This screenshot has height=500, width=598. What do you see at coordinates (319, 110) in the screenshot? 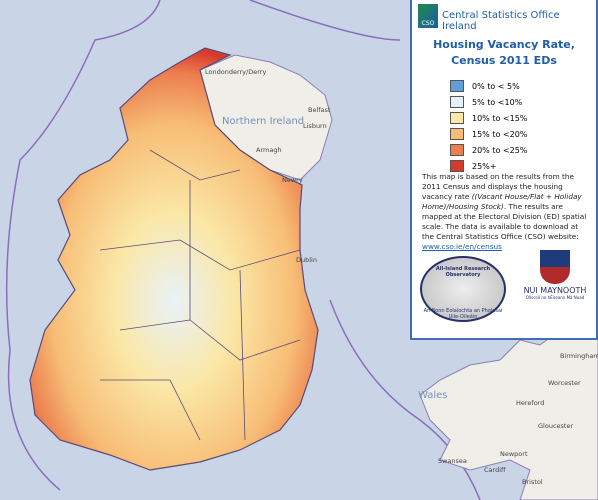
I see `place-label: Belfast` at bounding box center [319, 110].